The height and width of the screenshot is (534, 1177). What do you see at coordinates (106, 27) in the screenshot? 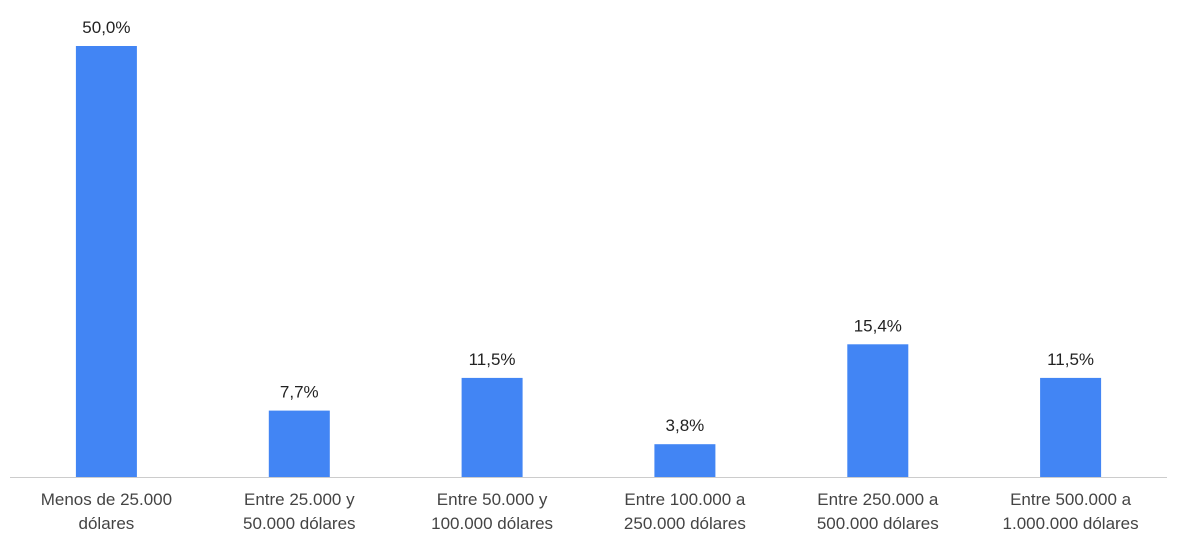
I see `value-label-1: 50,0%` at bounding box center [106, 27].